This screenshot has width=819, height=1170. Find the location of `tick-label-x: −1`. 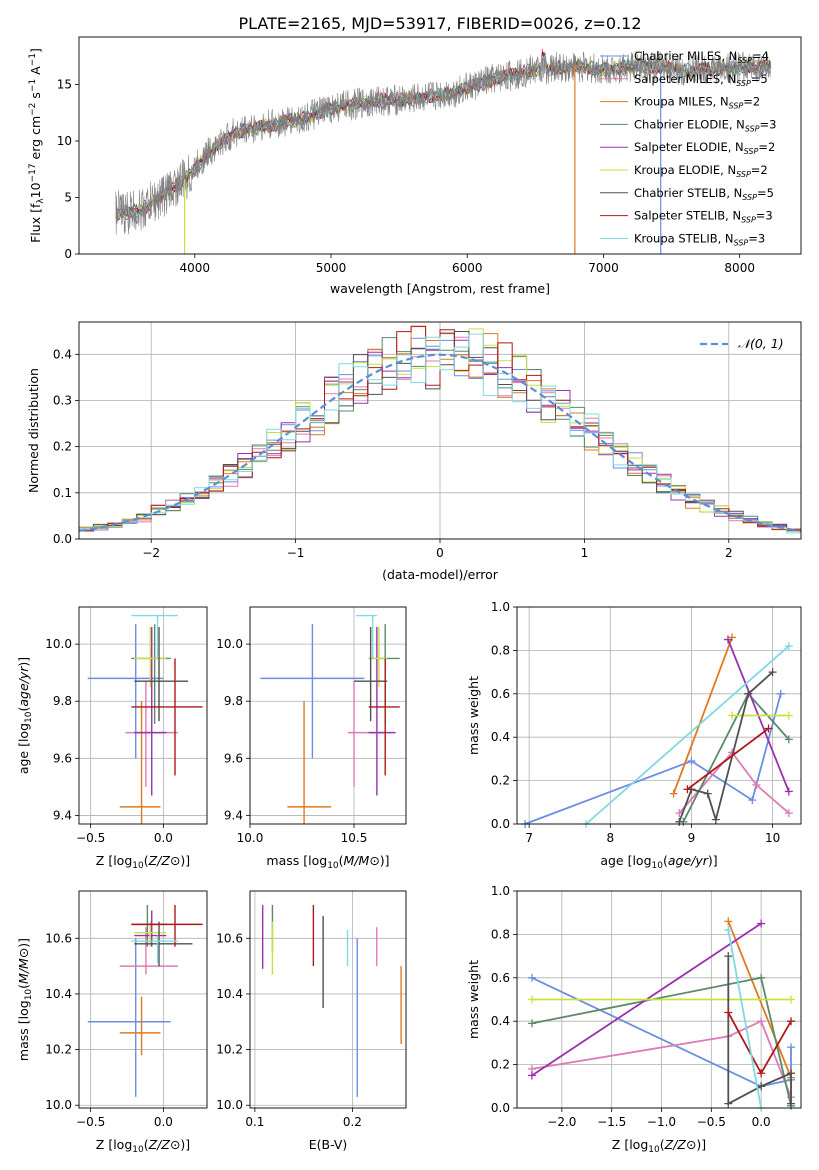

tick-label-x: −1 is located at coordinates (296, 553).